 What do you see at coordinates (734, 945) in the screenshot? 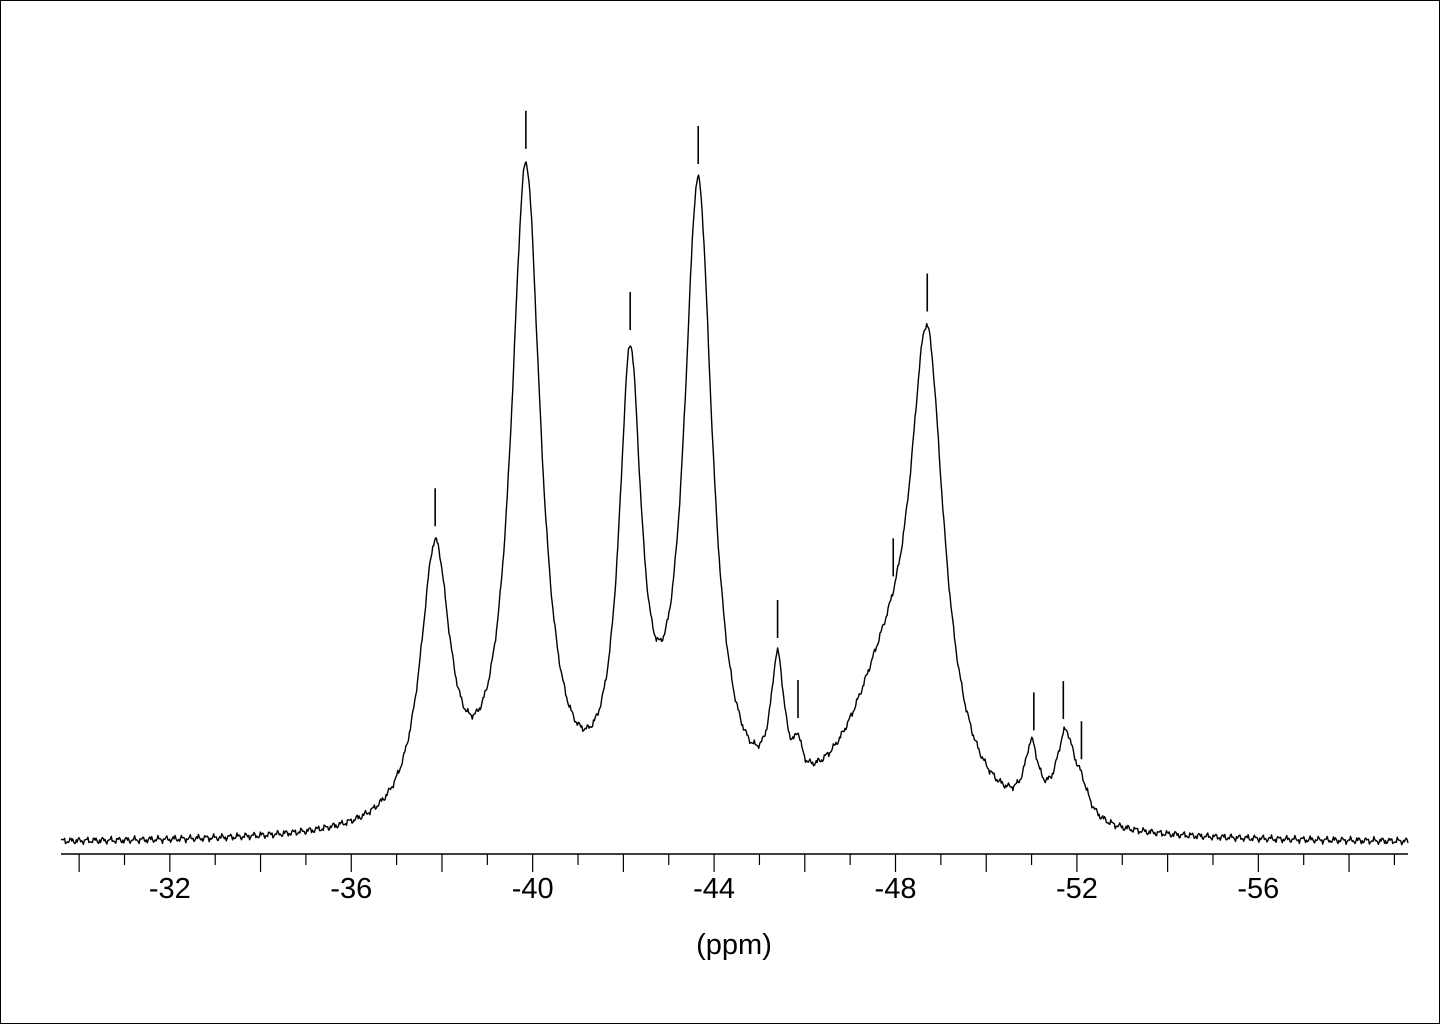
I see `x-axis-label: (ppm)` at bounding box center [734, 945].